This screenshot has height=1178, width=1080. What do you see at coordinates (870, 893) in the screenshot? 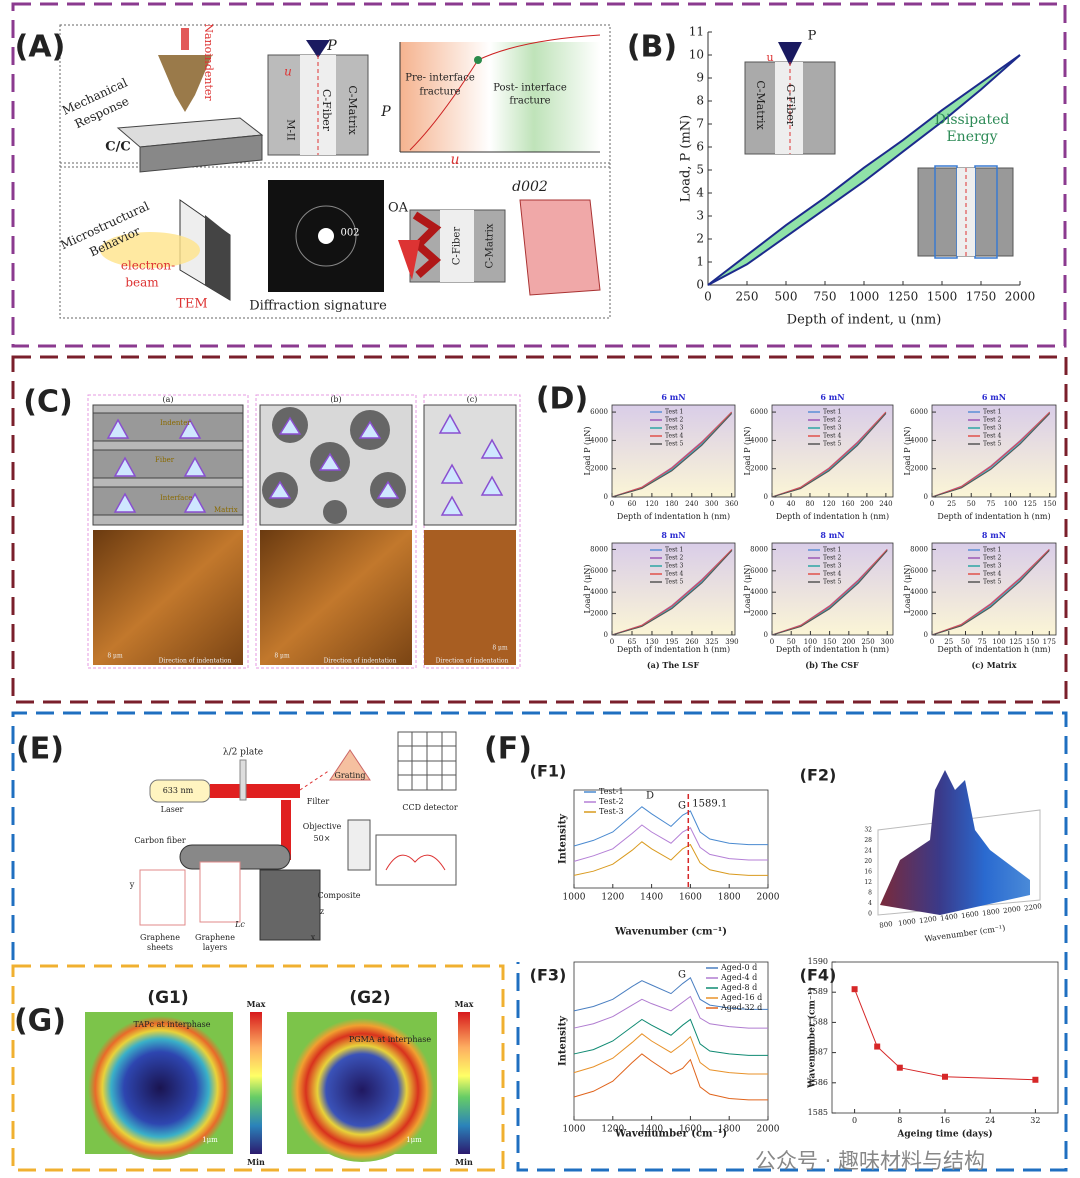
I see `f2-tick-label: 8` at bounding box center [870, 893].